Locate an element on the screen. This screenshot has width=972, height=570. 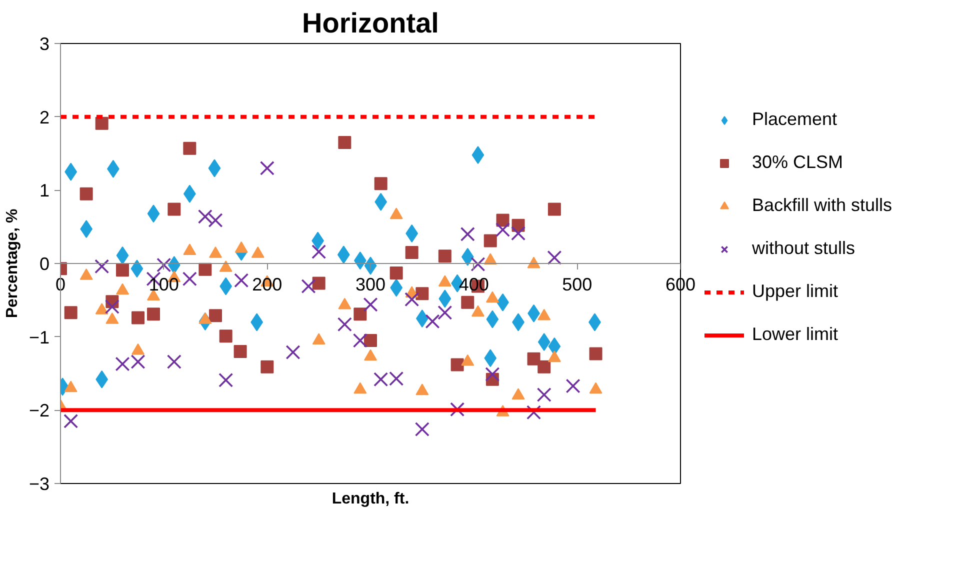
y-tick-label: 1 is located at coordinates (44, 190).